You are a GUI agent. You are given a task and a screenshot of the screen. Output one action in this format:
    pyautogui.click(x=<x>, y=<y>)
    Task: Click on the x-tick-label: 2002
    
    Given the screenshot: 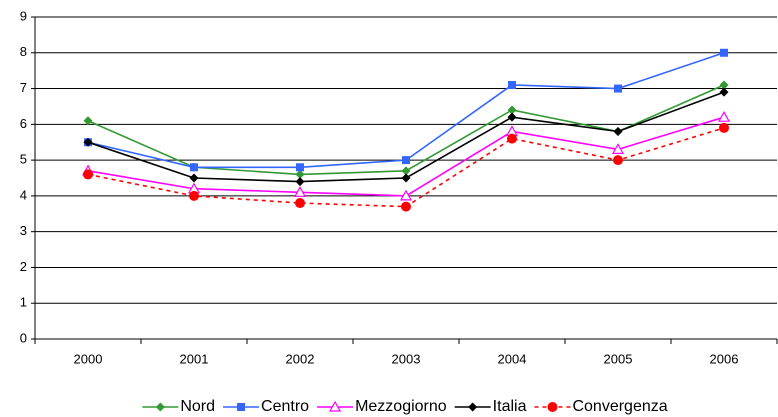 What is the action you would take?
    pyautogui.click(x=300, y=358)
    